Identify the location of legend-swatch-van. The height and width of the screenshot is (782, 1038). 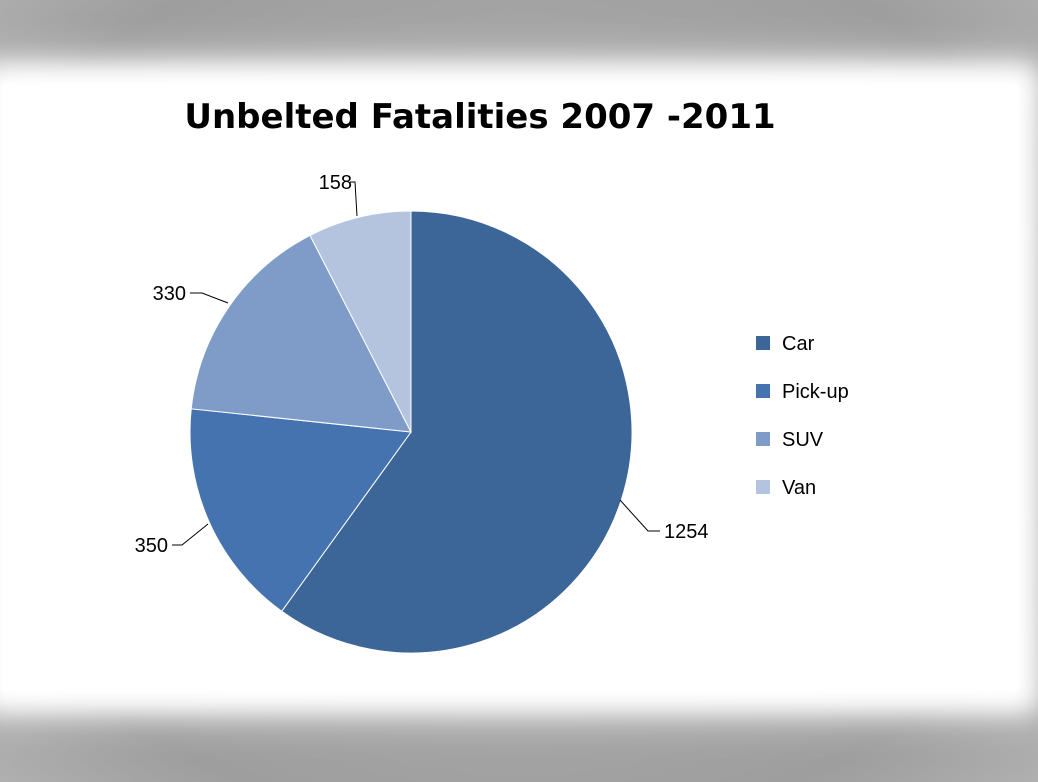
(763, 487).